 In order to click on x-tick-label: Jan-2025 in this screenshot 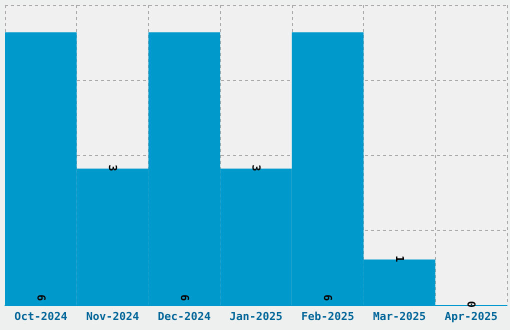, I will do `click(256, 316)`.